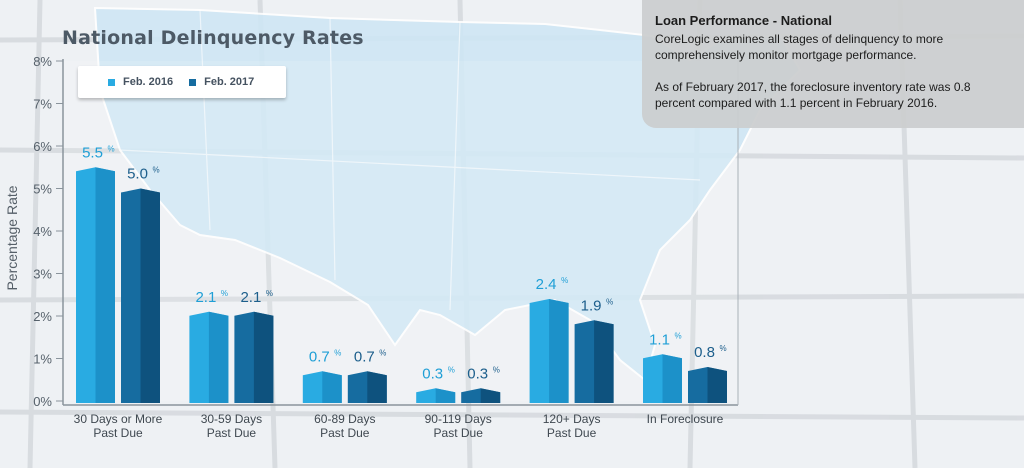  I want to click on data-label: 1.1, so click(659, 339).